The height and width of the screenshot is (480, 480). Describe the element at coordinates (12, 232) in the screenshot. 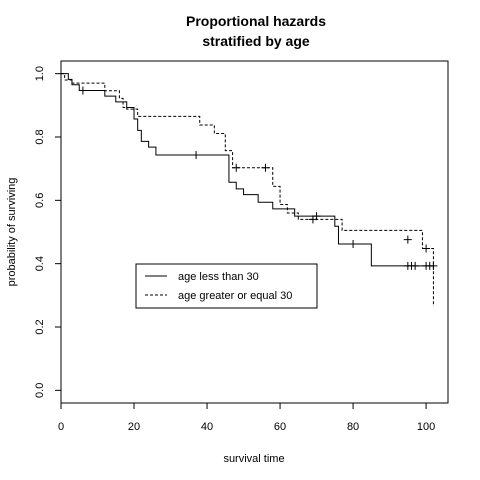

I see `y-axis-label: probability of surviving` at that location.